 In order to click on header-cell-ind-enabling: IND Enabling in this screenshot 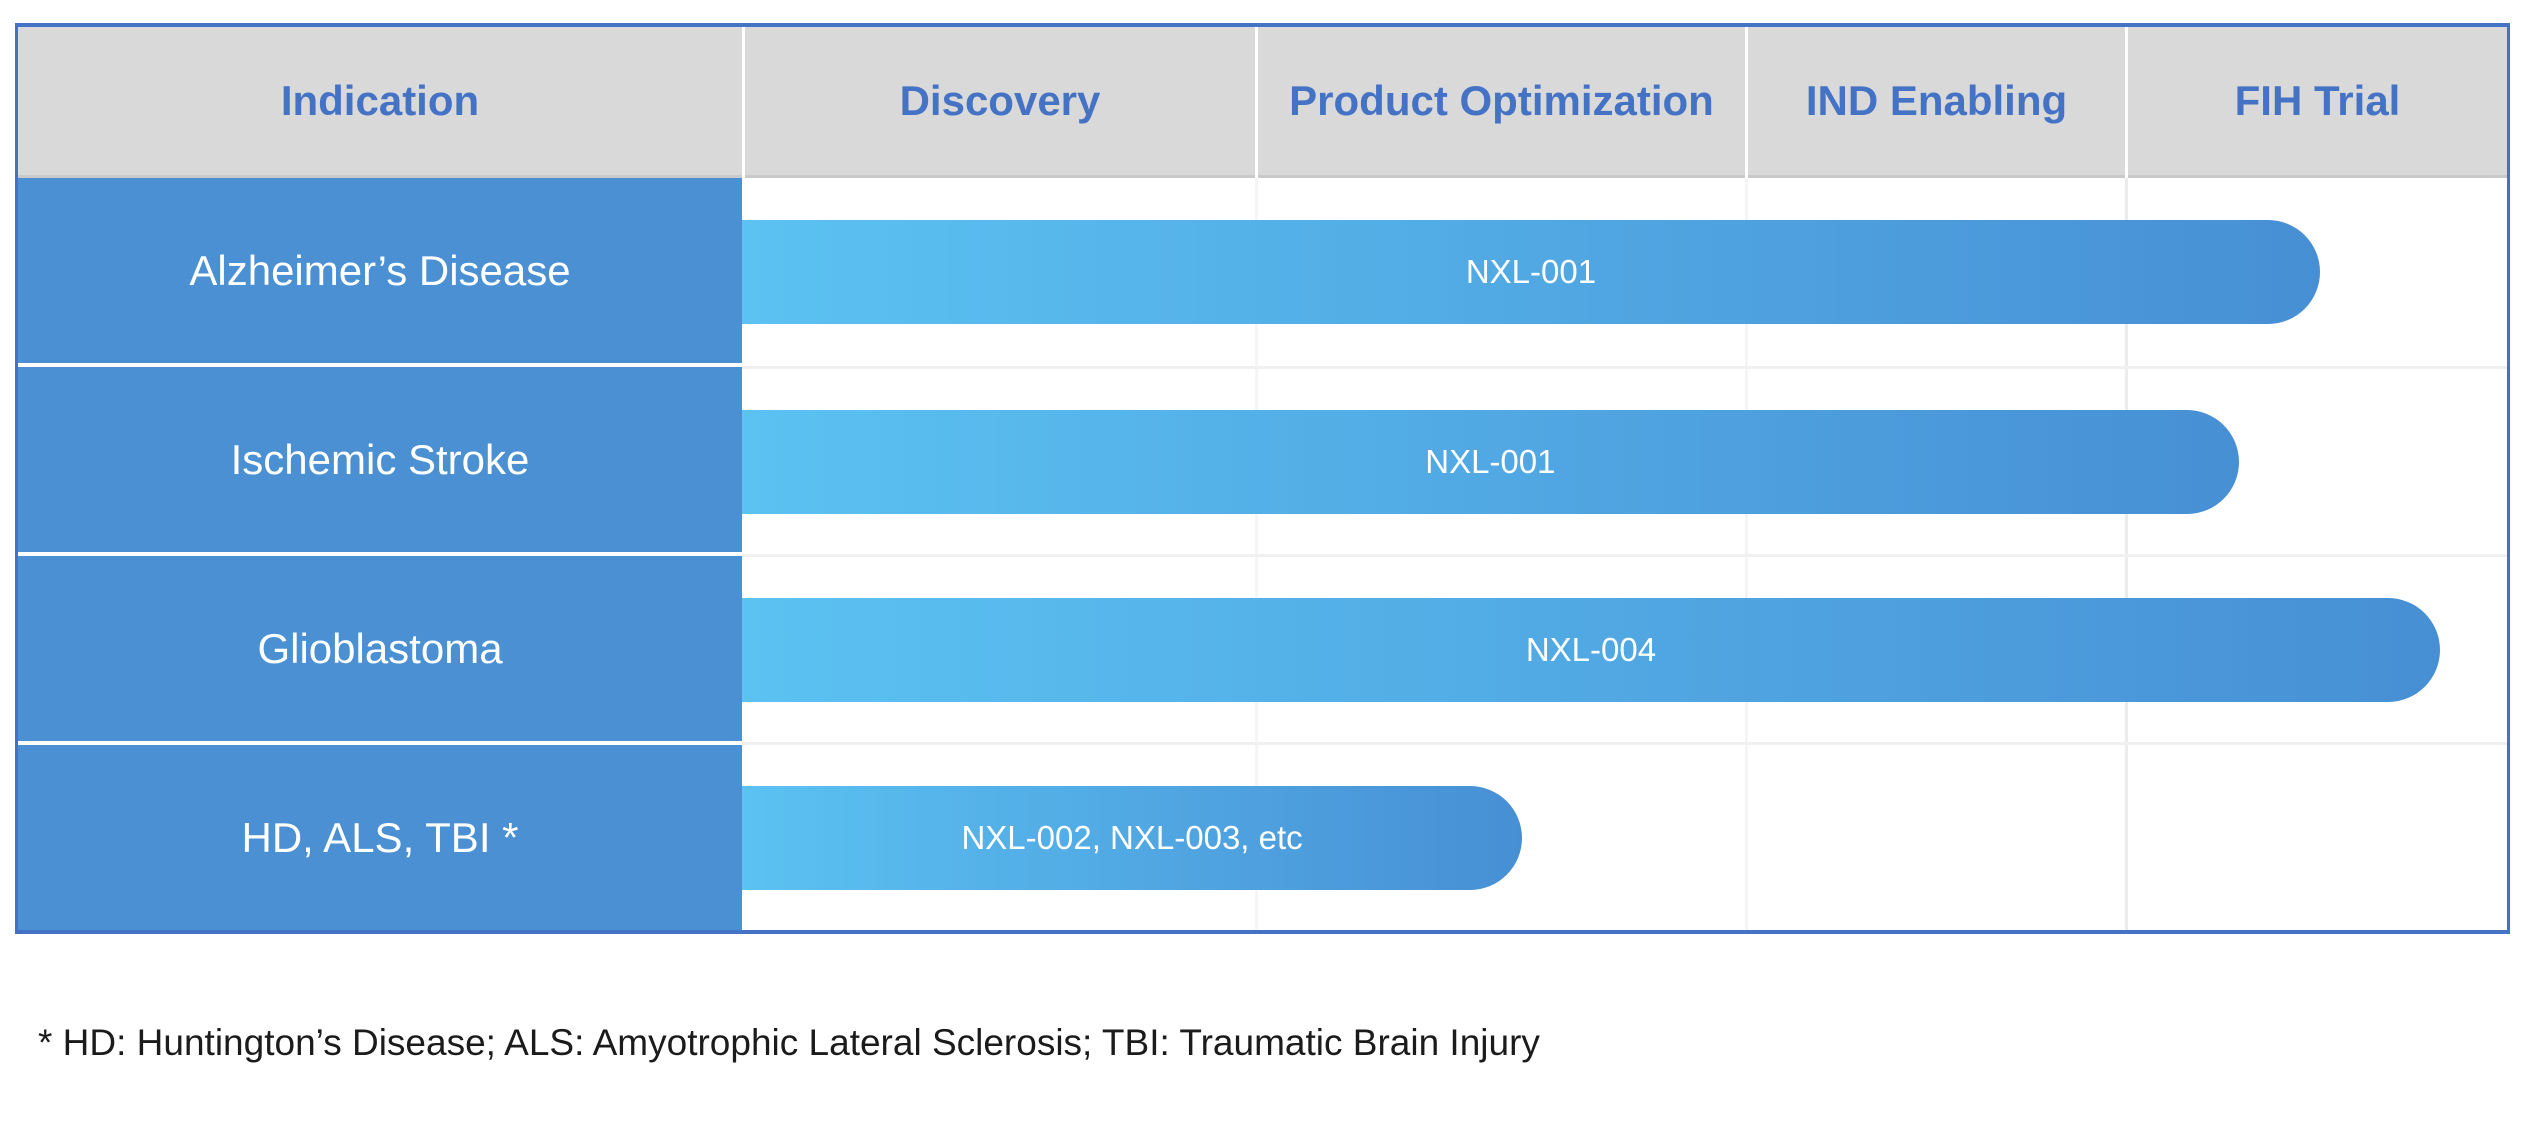, I will do `click(1936, 102)`.